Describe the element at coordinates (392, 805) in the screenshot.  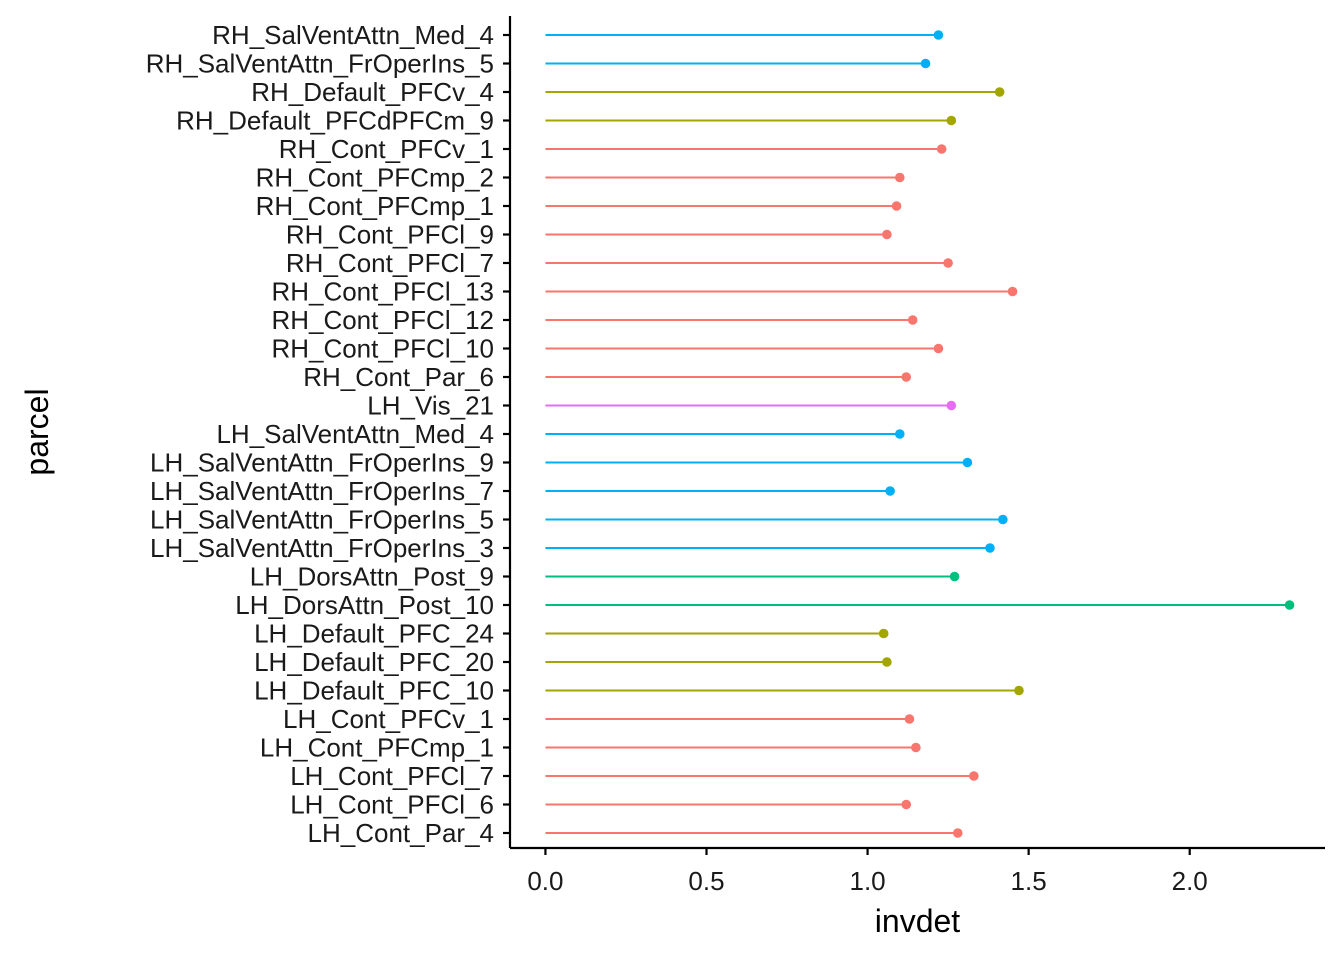
I see `y-tick-label: LH_Cont_PFCl_6` at that location.